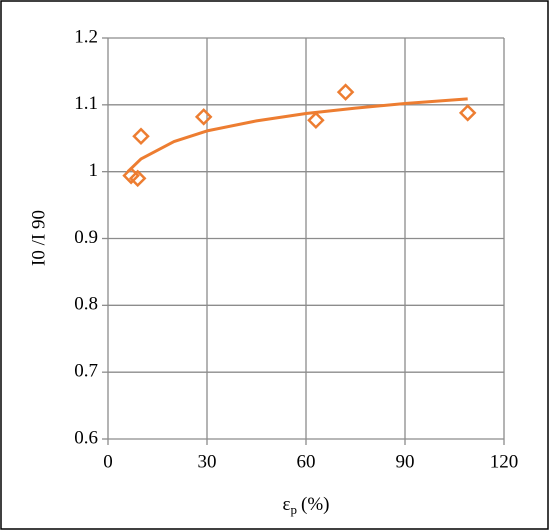 The height and width of the screenshot is (531, 550). I want to click on x-tick-label: 120, so click(504, 461).